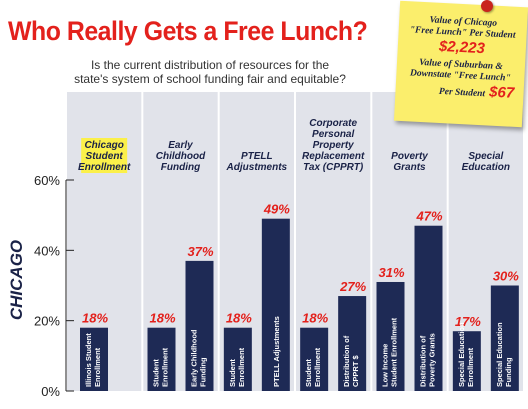 The height and width of the screenshot is (409, 528). Describe the element at coordinates (462, 93) in the screenshot. I see `note-line-5: Per Student` at that location.